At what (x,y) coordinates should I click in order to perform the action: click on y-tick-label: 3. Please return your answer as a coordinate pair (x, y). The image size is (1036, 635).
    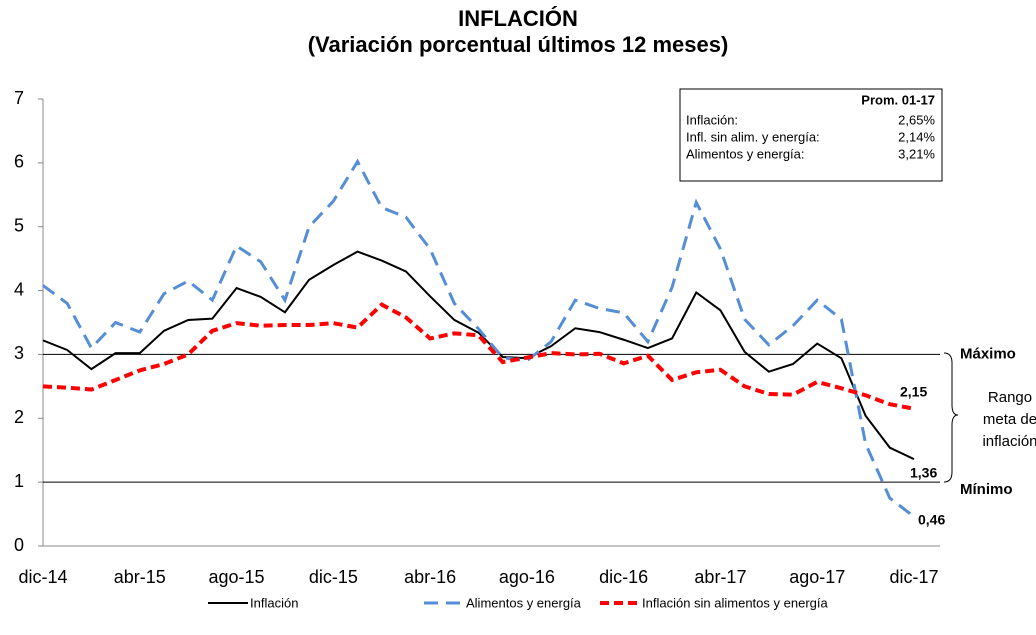
    Looking at the image, I should click on (19, 353).